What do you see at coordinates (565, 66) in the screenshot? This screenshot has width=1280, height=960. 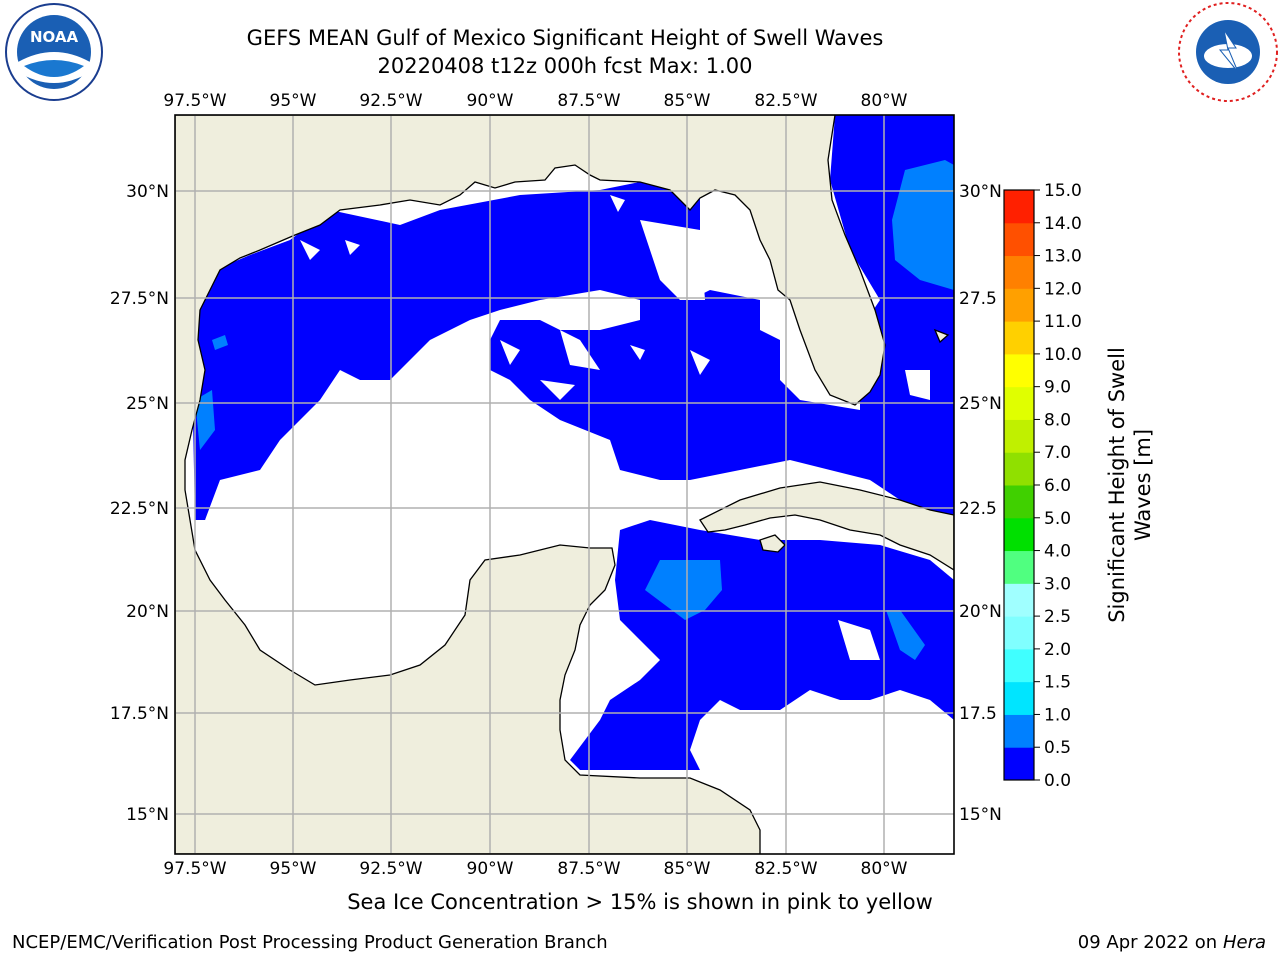 I see `chart-subtitle: 20220408 t12z 000h fcst Max: 1.00` at bounding box center [565, 66].